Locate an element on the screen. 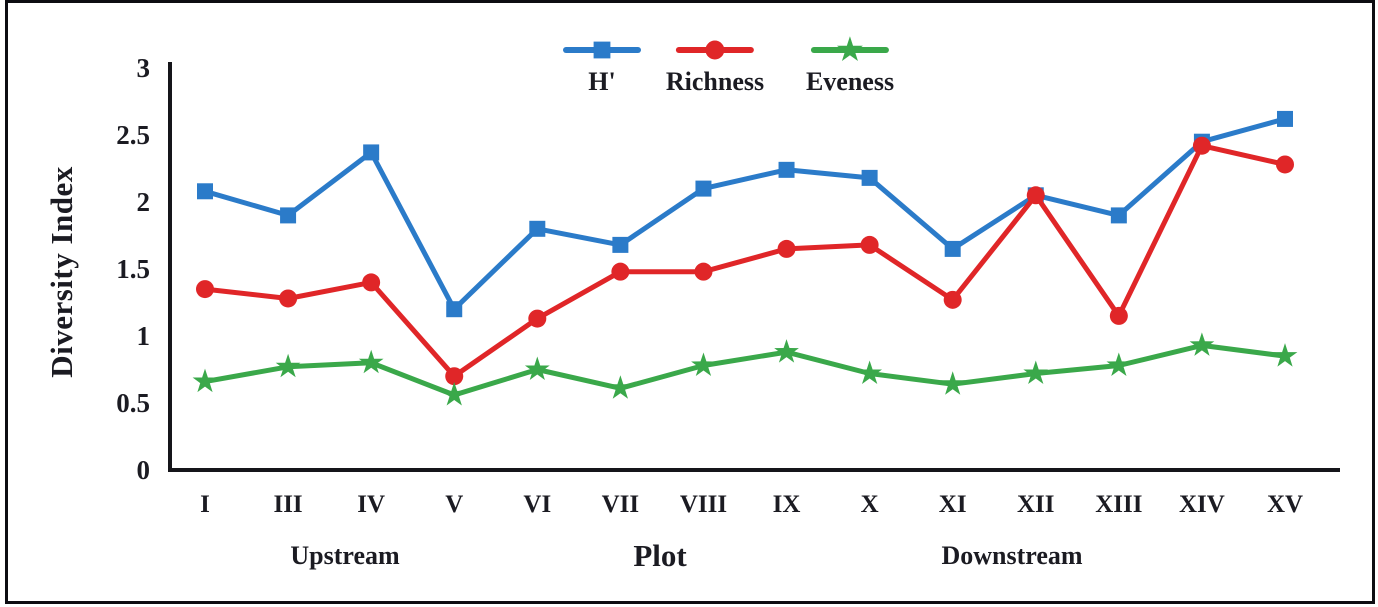 The image size is (1378, 607). y-axis-title: Diversity Index is located at coordinates (61, 272).